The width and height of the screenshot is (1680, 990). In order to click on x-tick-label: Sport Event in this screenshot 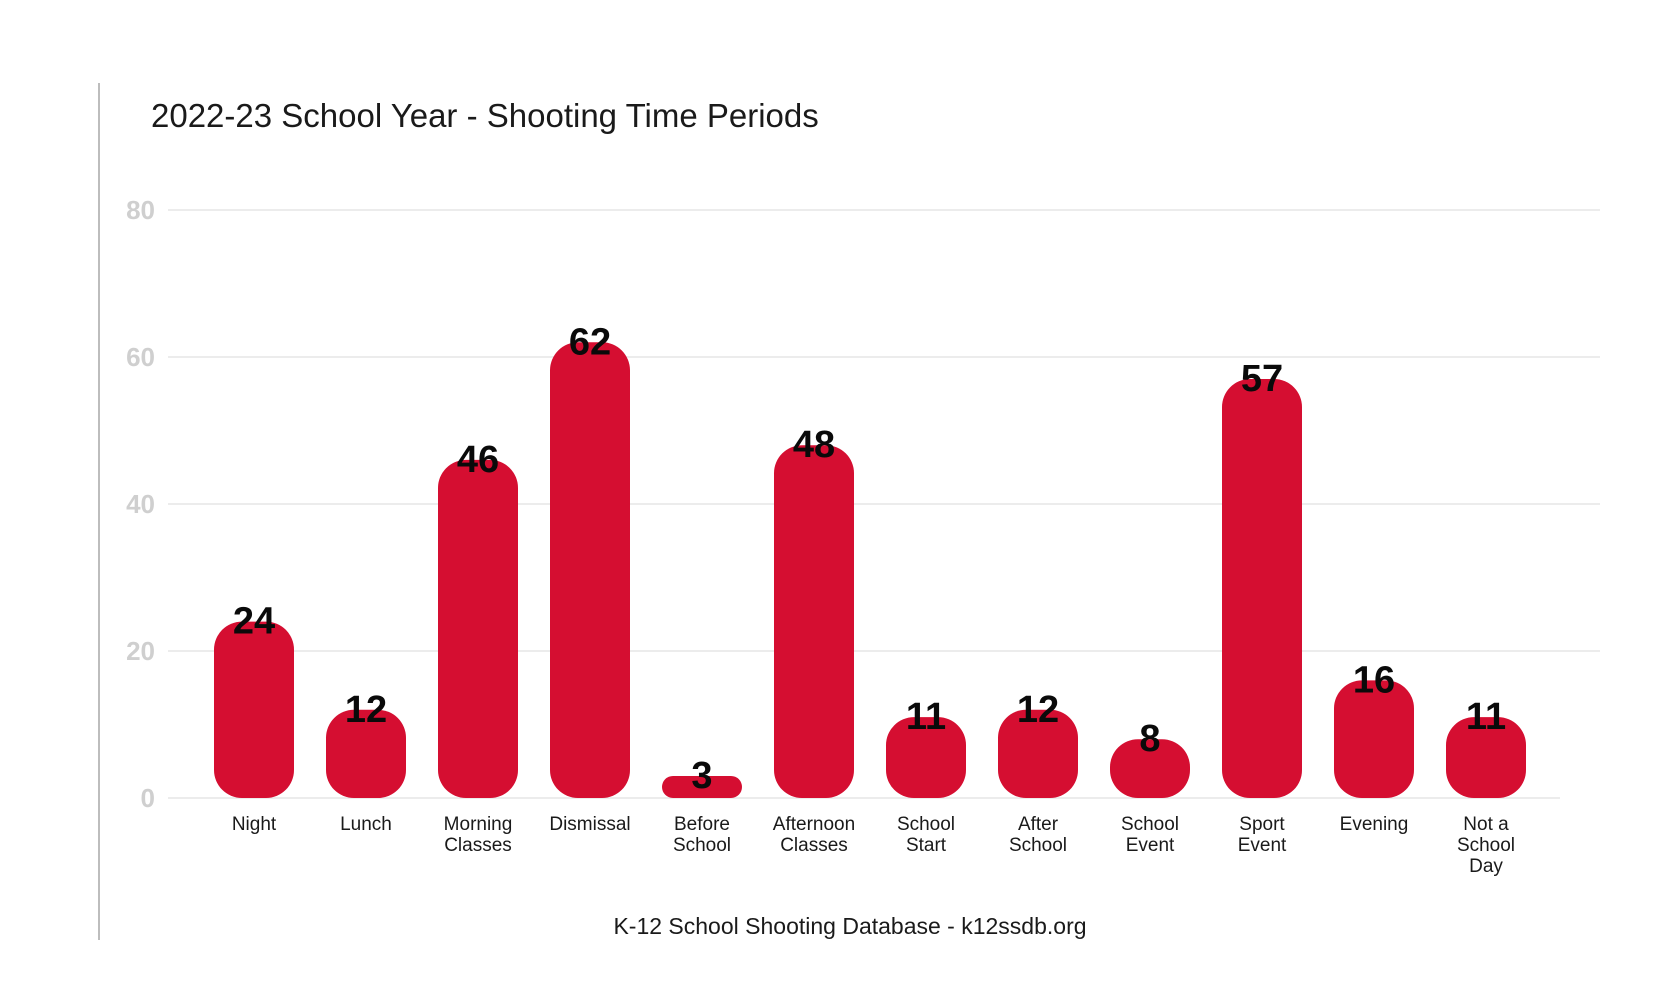, I will do `click(1262, 835)`.